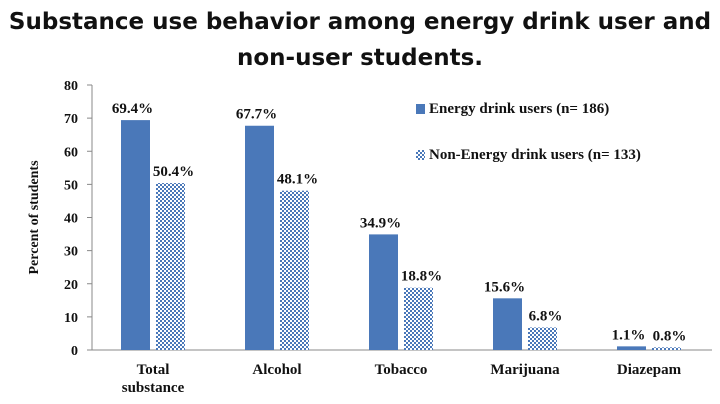 The height and width of the screenshot is (404, 720). What do you see at coordinates (401, 370) in the screenshot?
I see `x-tick-label: Tobacco` at bounding box center [401, 370].